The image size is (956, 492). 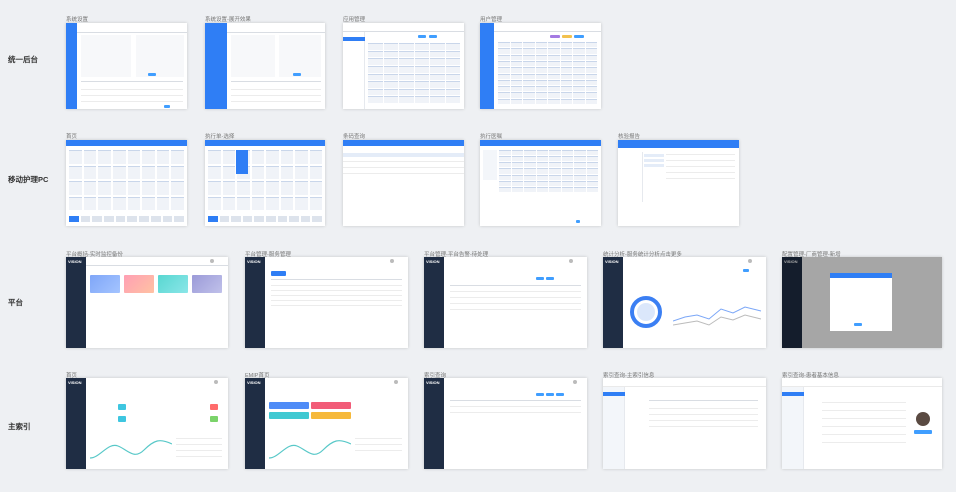 What do you see at coordinates (923, 419) in the screenshot?
I see `patient-photo` at bounding box center [923, 419].